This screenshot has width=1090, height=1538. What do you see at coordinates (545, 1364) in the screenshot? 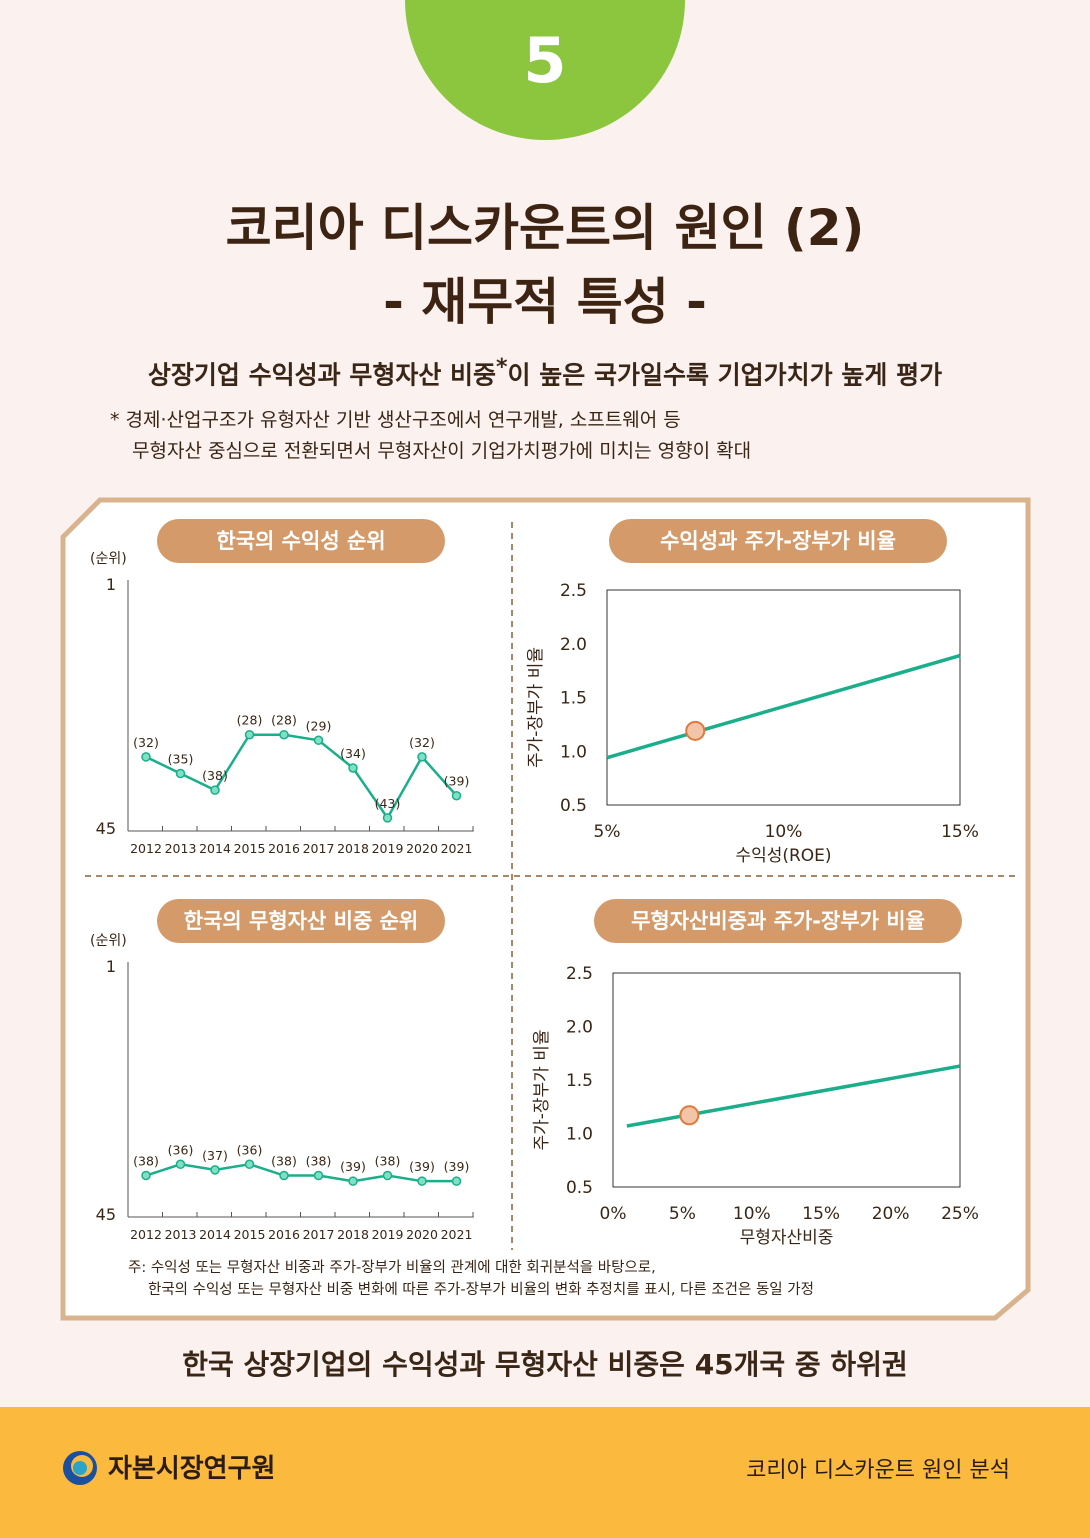
I see `conclusion: 한국 상장기업의 수익성과 무형자산 비중은 45개국 중 하위권` at bounding box center [545, 1364].